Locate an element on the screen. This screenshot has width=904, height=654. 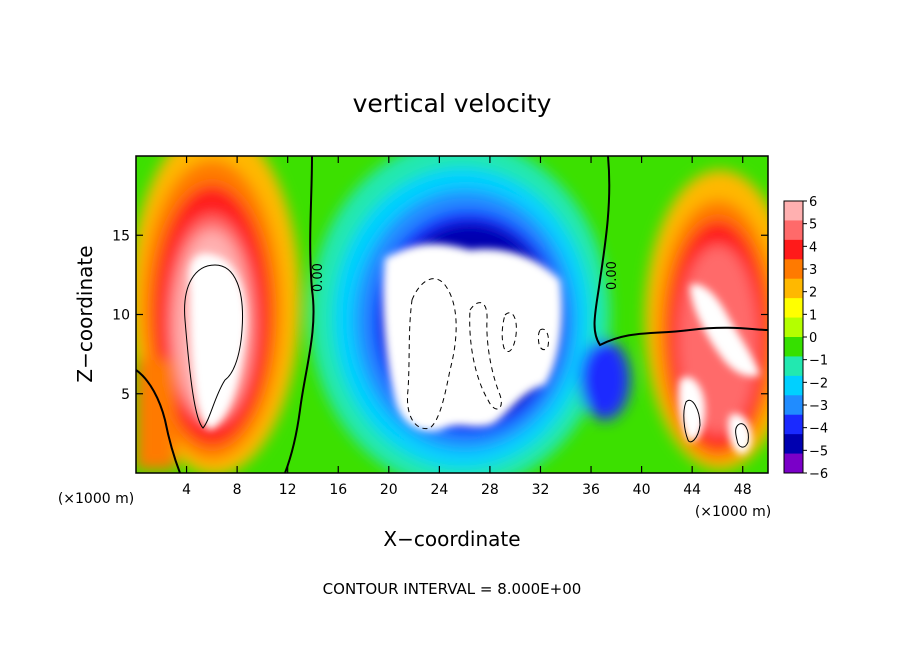
colorbar-tick-label: 6 is located at coordinates (813, 202).